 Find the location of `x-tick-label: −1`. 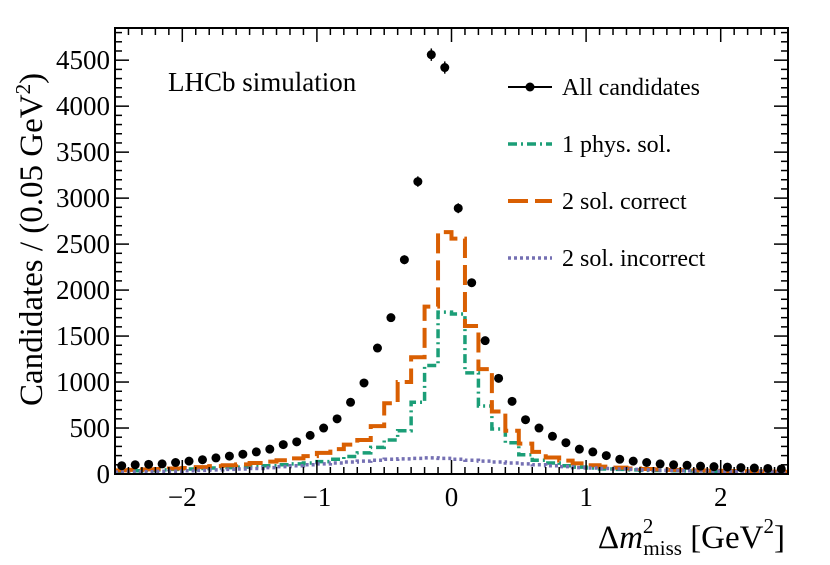

x-tick-label: −1 is located at coordinates (317, 497).